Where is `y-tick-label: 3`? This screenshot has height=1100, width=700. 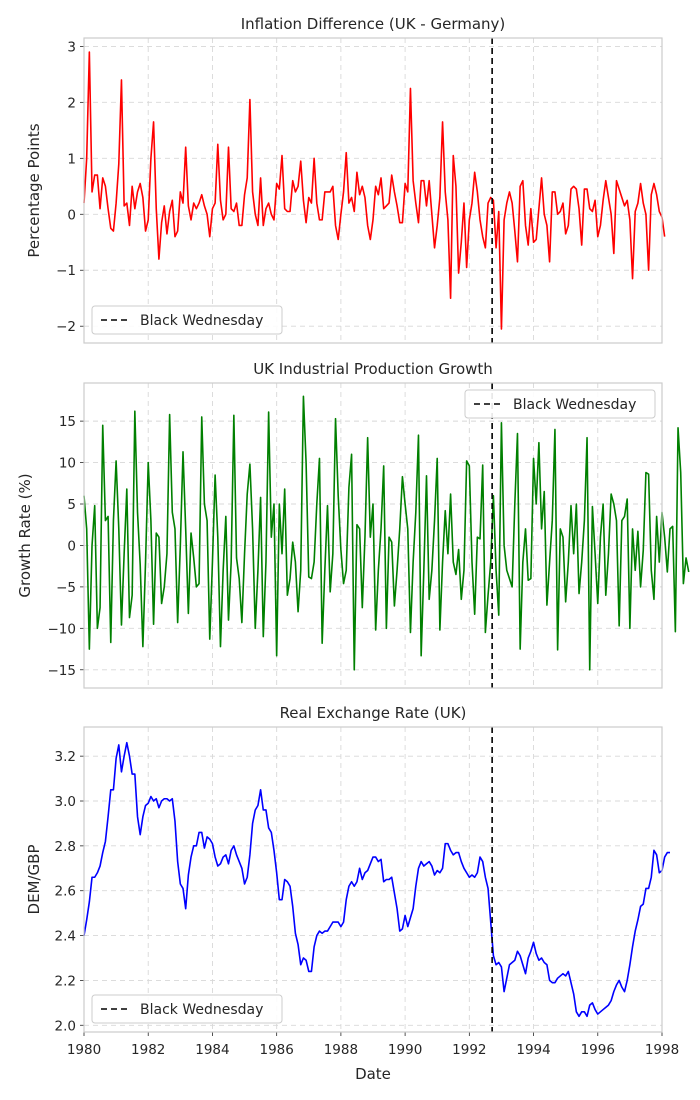
y-tick-label: 3 is located at coordinates (71, 47).